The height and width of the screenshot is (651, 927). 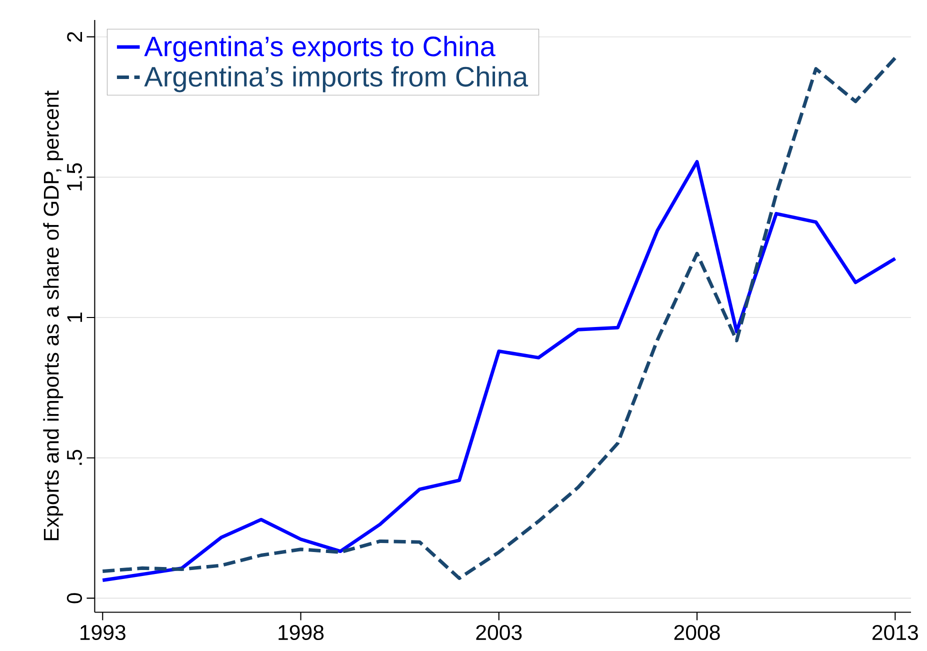 What do you see at coordinates (103, 632) in the screenshot?
I see `x-tick-label: 1993` at bounding box center [103, 632].